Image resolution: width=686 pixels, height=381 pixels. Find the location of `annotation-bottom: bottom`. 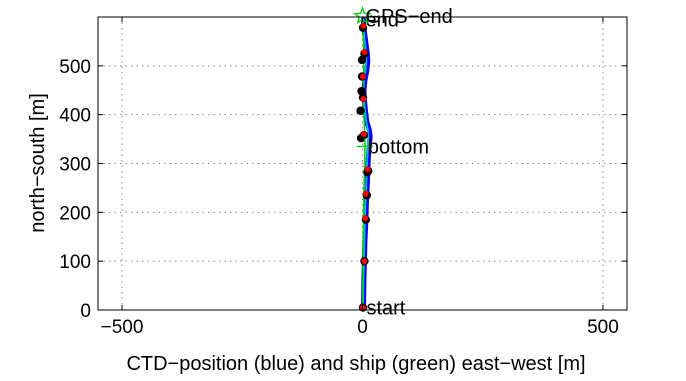

annotation-bottom: bottom is located at coordinates (398, 147).